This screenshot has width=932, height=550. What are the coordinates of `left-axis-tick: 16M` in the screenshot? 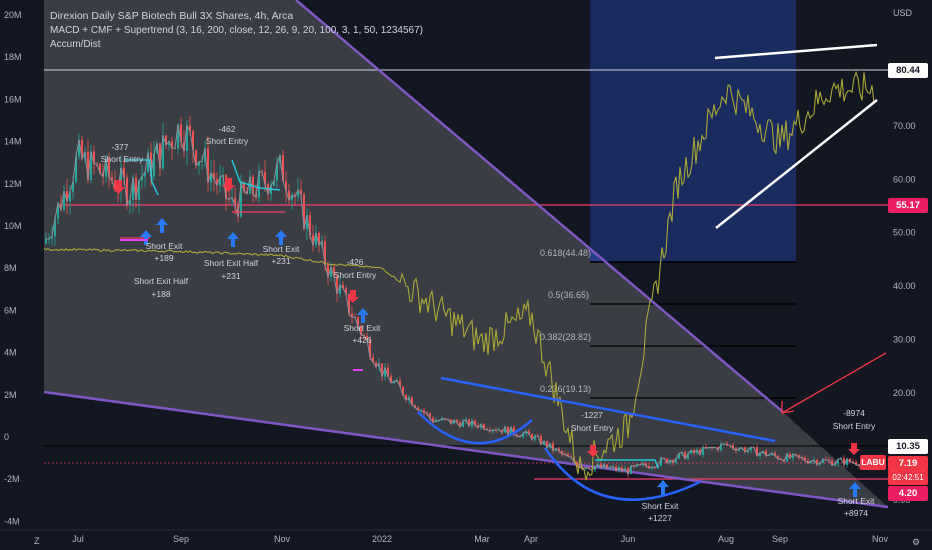 It's located at (13, 99).